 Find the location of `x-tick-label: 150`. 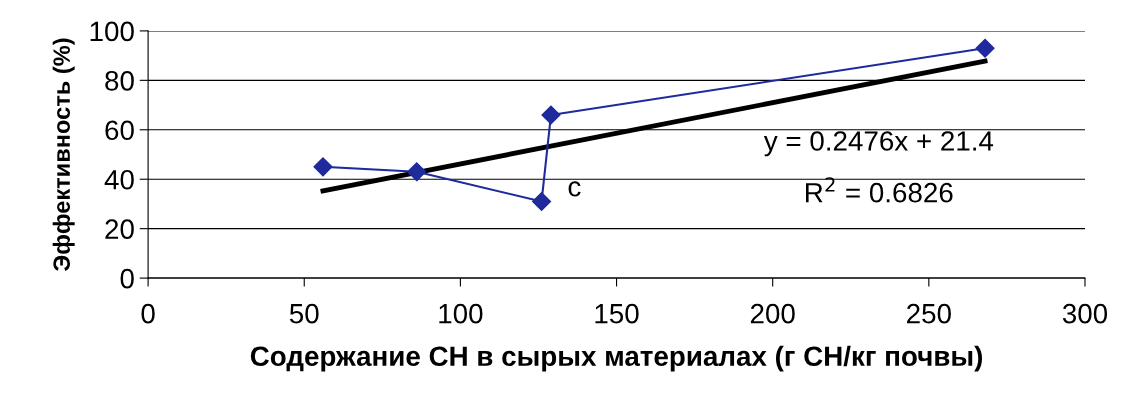

x-tick-label: 150 is located at coordinates (617, 313).